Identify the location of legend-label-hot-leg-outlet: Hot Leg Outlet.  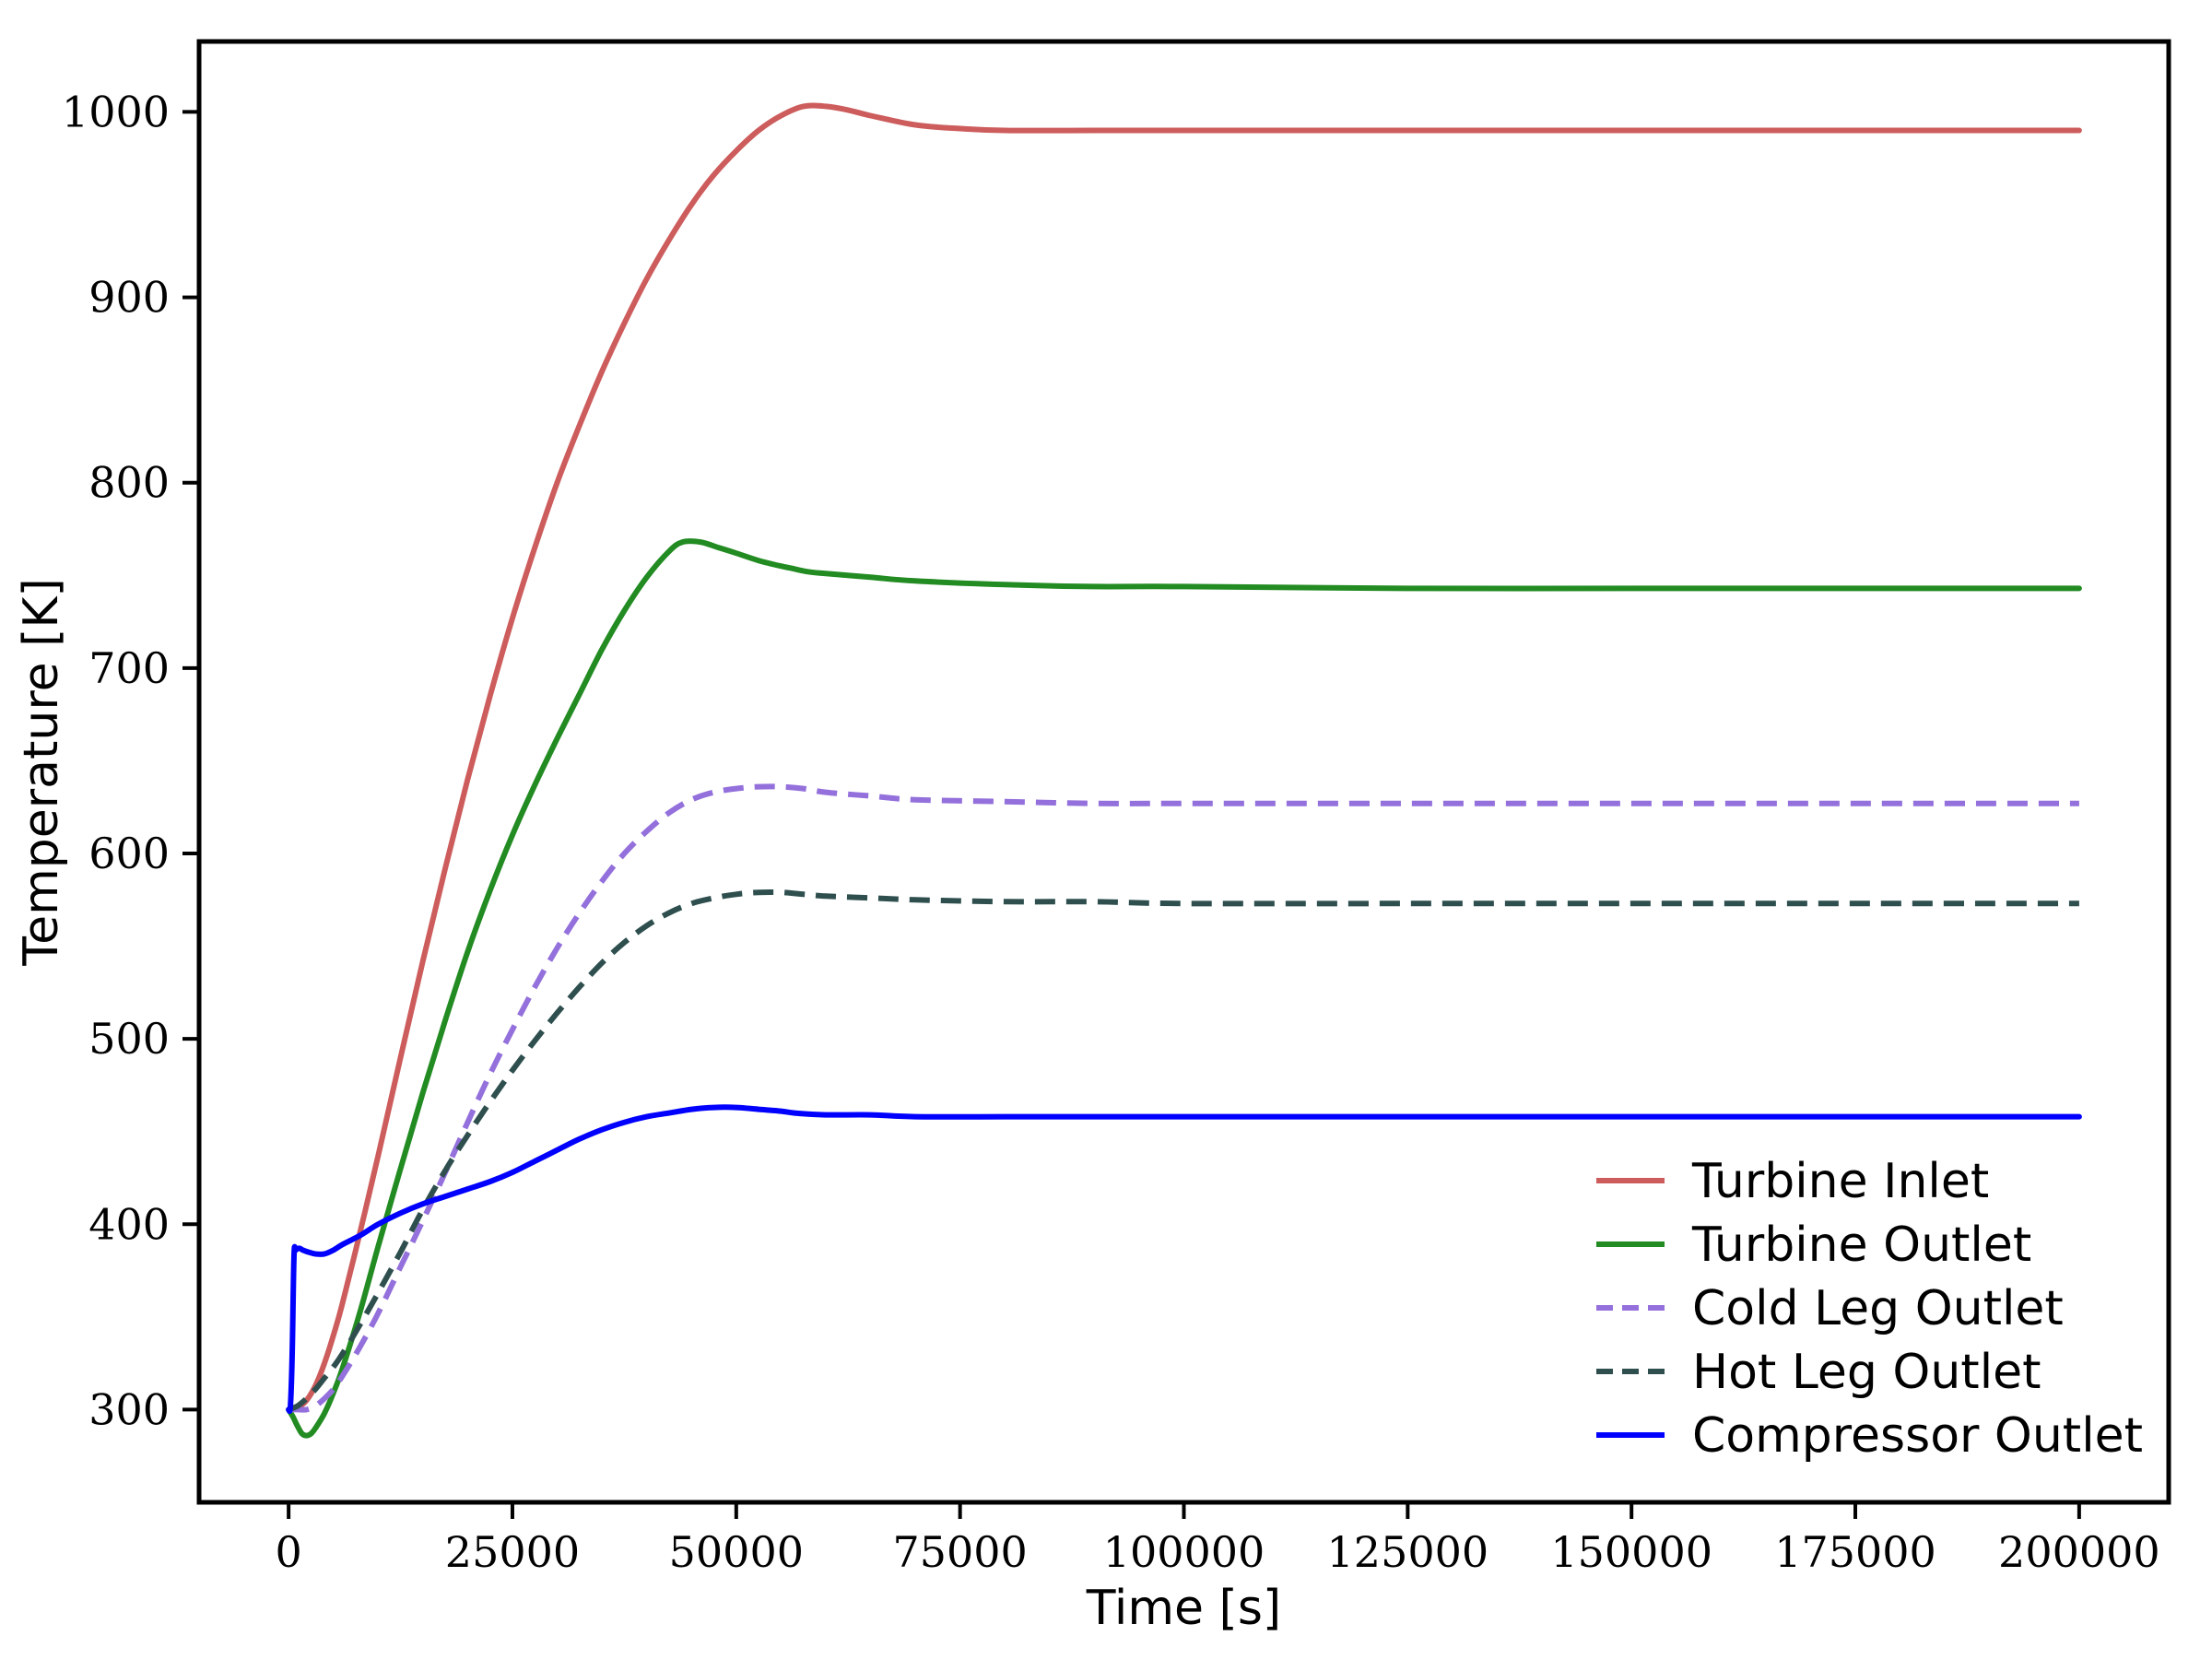
(1866, 1372).